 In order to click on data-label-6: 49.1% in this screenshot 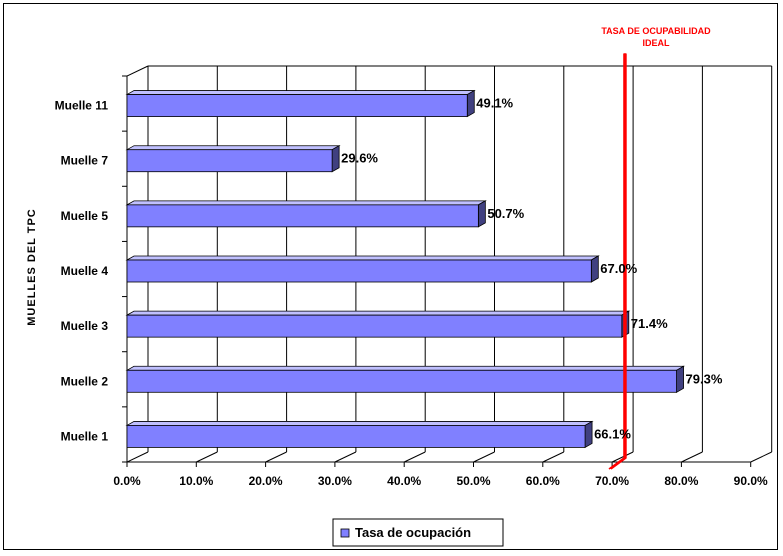, I will do `click(494, 103)`.